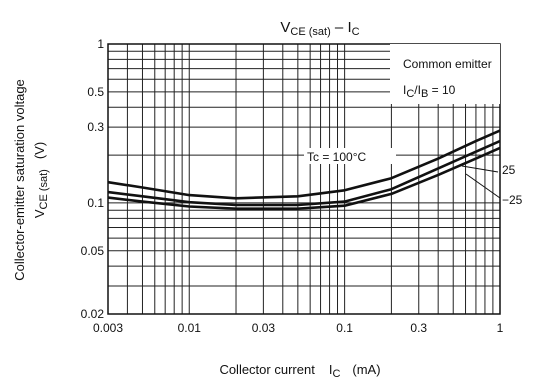  I want to click on series-label-25: 25, so click(509, 170).